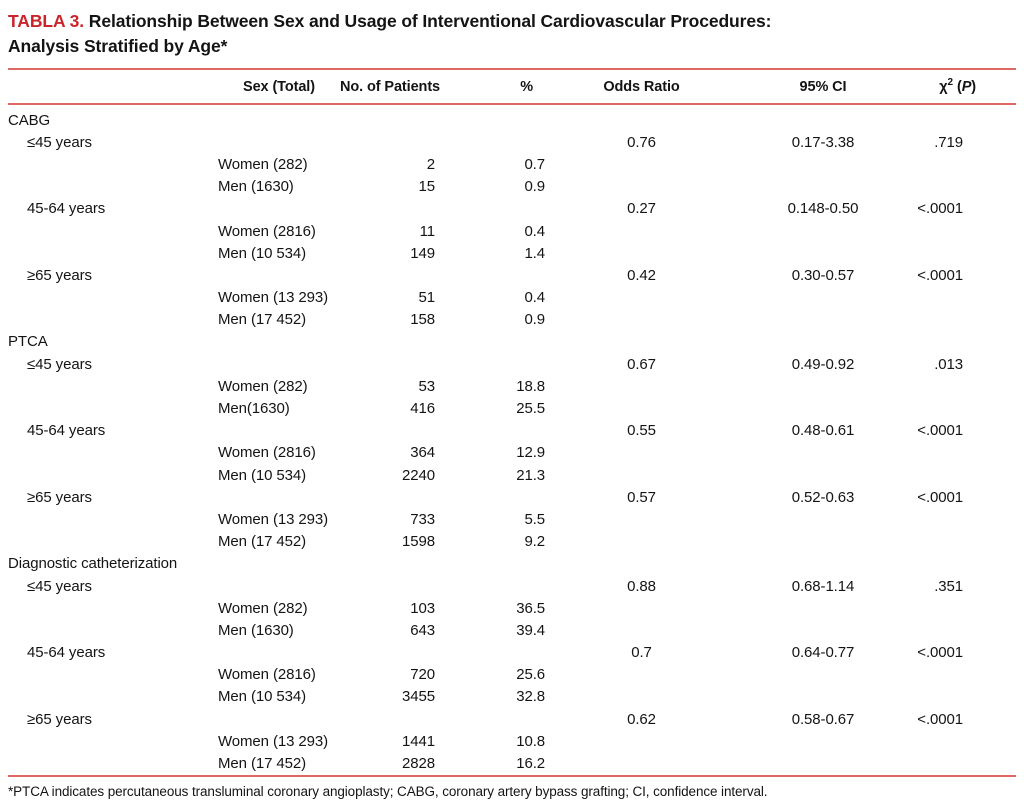  What do you see at coordinates (534, 164) in the screenshot?
I see `percent-value: 0.7` at bounding box center [534, 164].